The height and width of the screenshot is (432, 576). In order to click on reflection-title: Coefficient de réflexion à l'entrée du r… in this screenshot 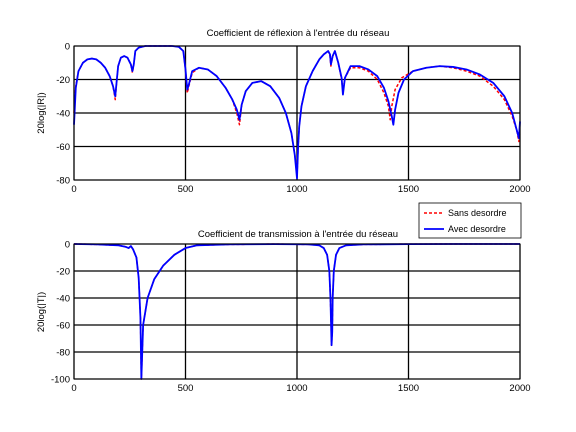, I will do `click(298, 33)`.